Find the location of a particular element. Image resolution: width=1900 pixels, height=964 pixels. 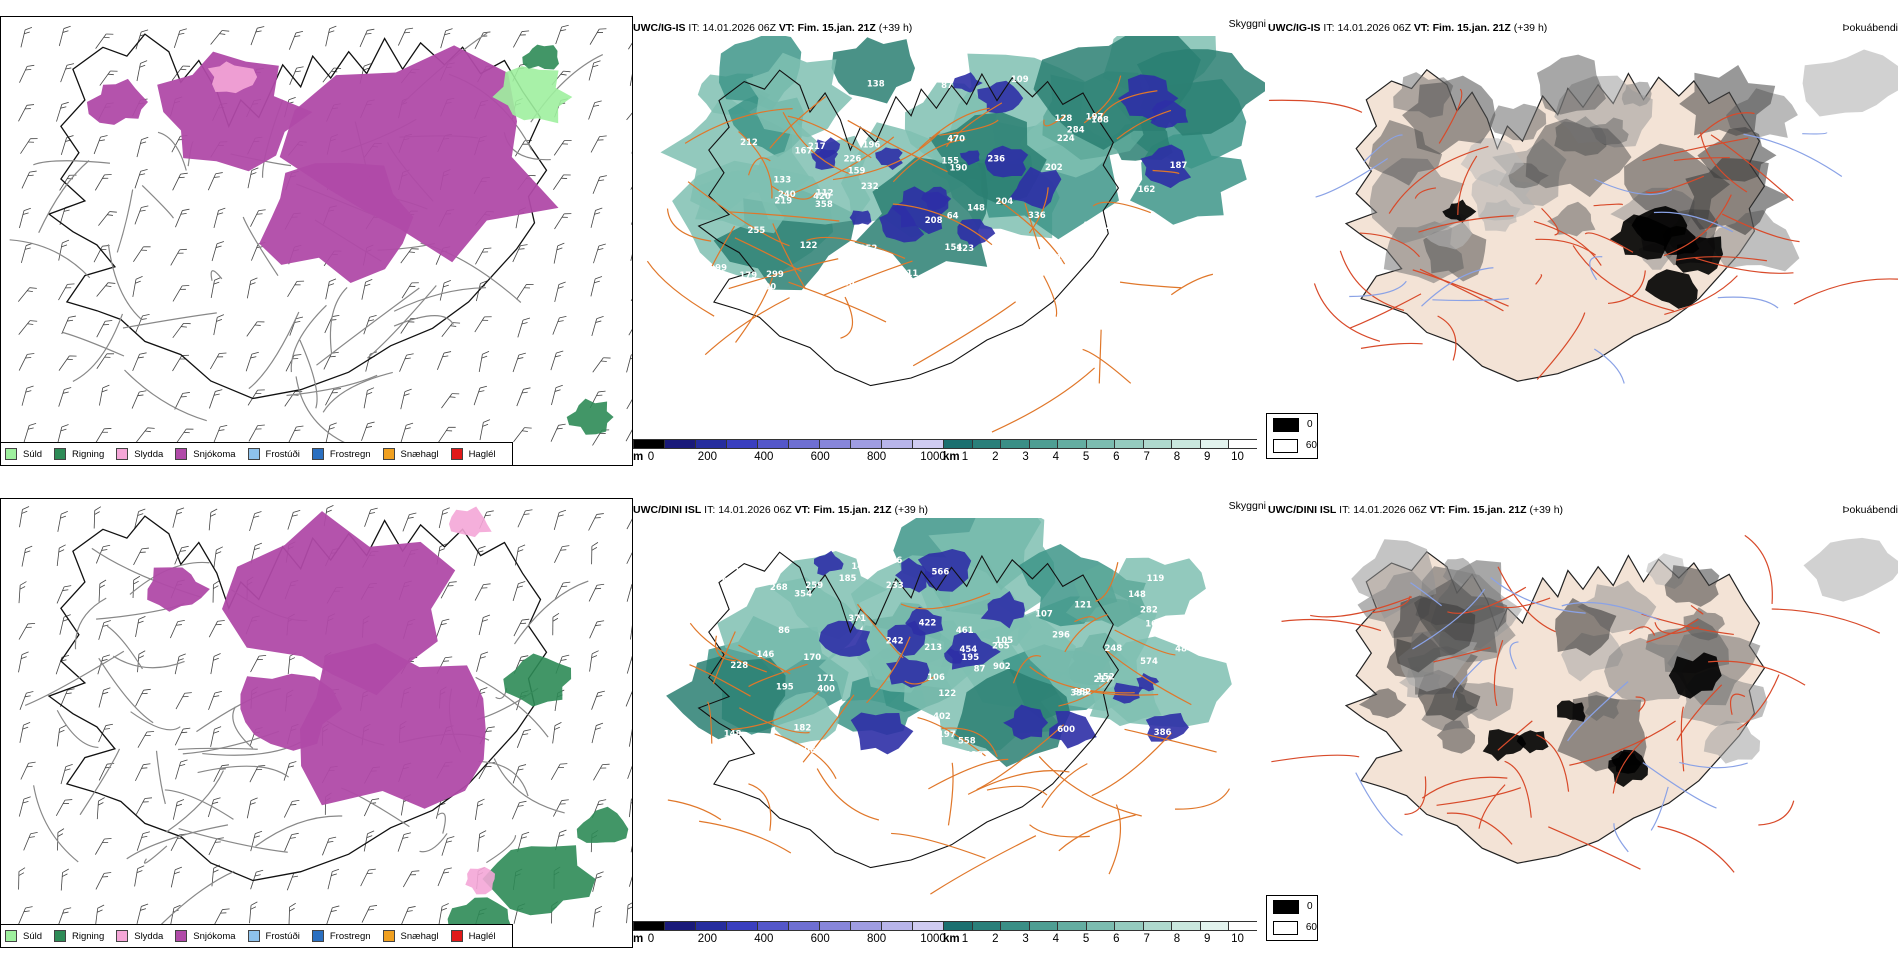

visibility-value: 141 is located at coordinates (860, 567).